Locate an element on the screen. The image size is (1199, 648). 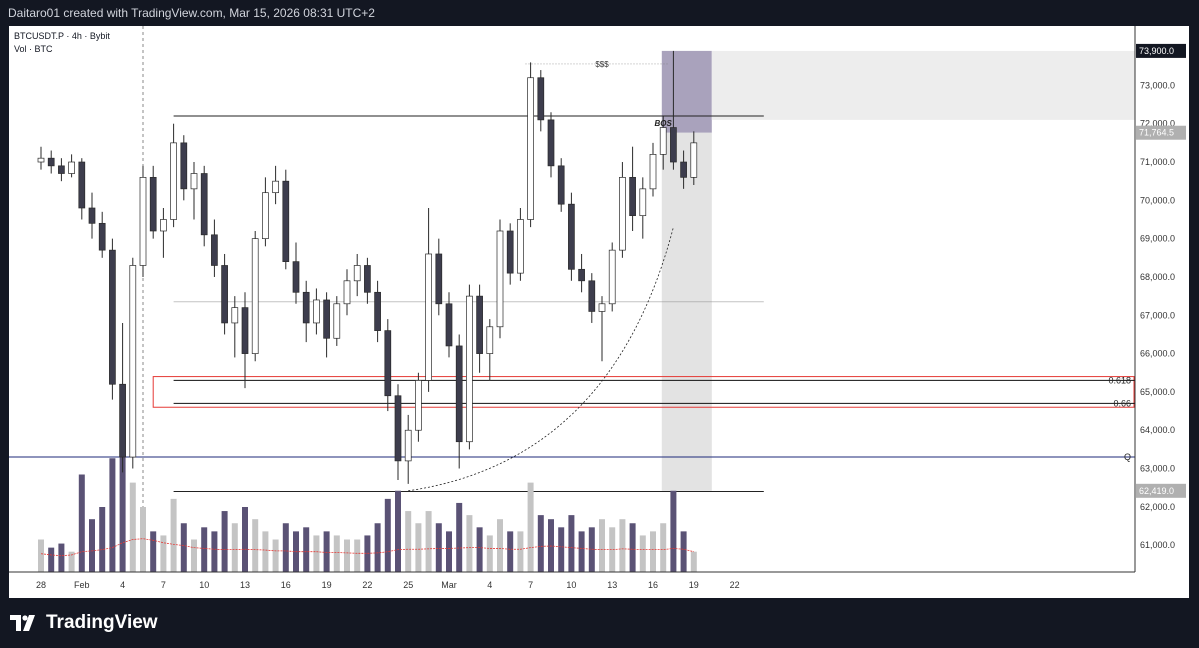
target-zone is located at coordinates (686, 311).